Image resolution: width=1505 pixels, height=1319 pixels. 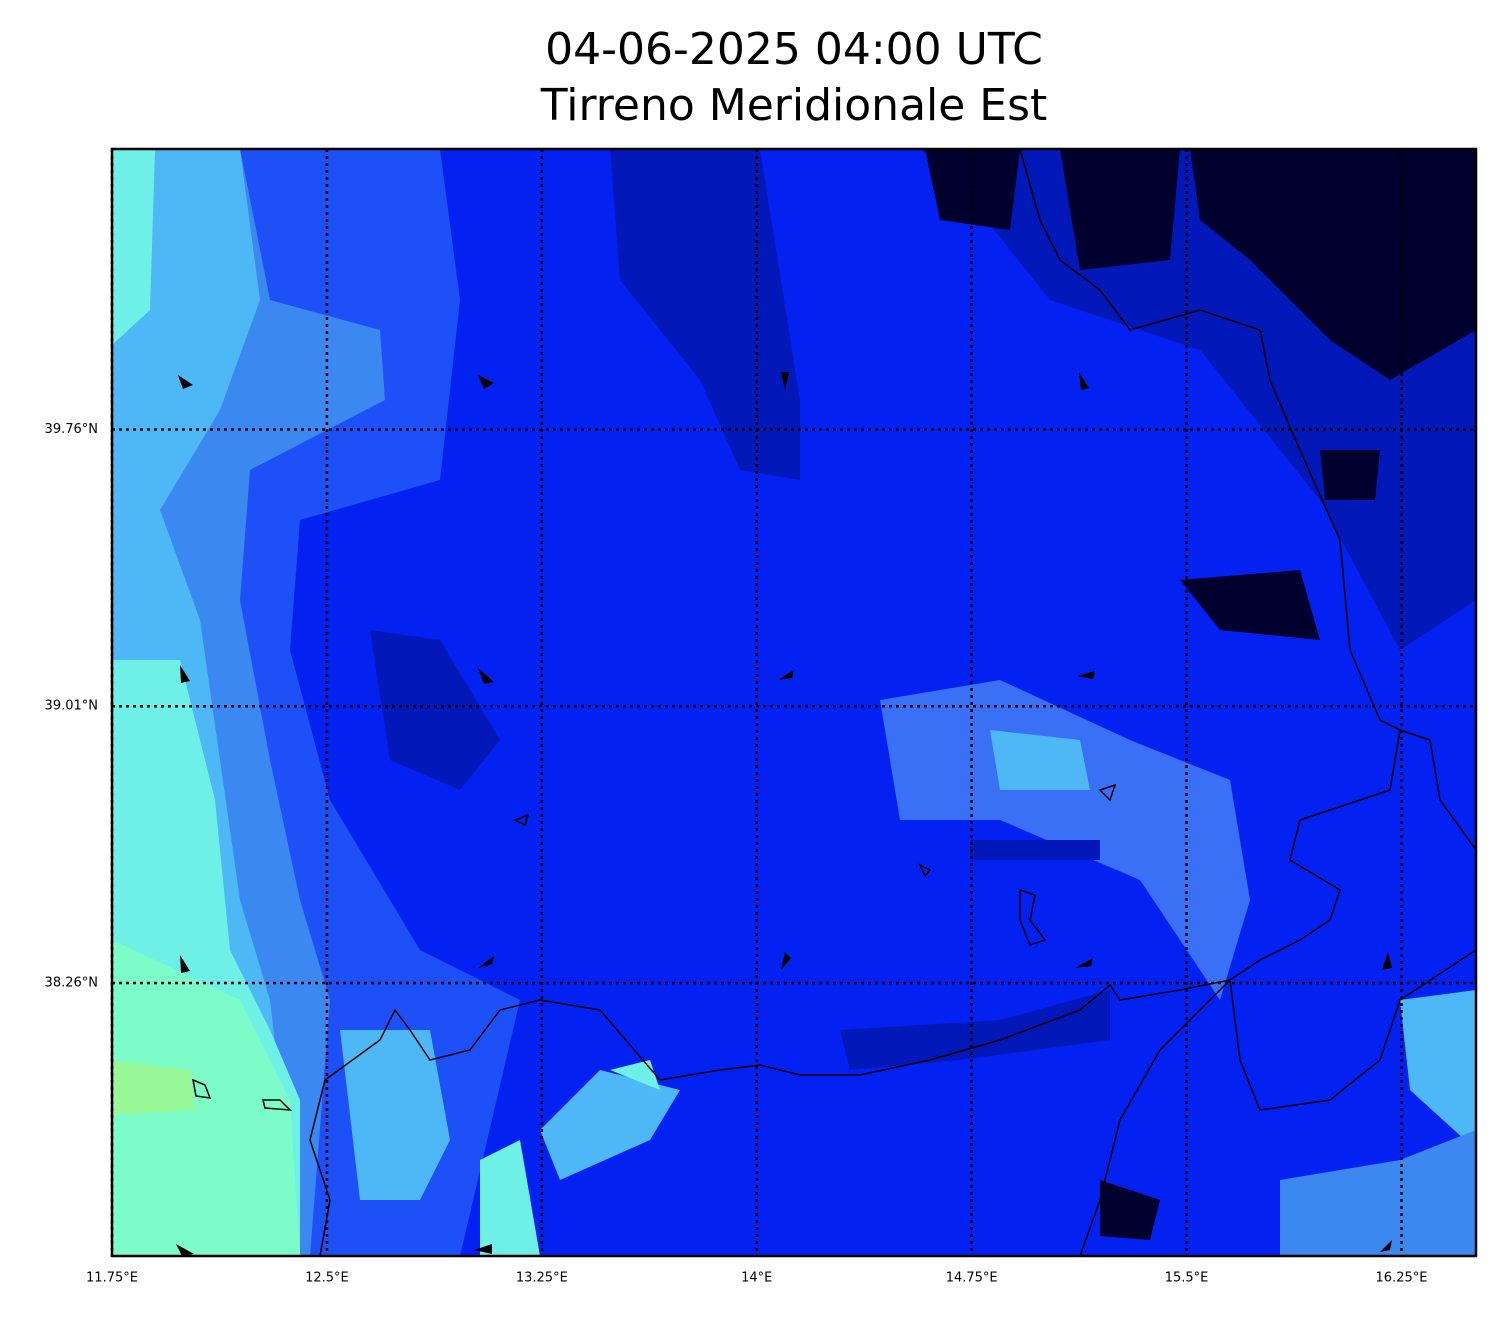 What do you see at coordinates (71, 706) in the screenshot?
I see `y-tick-label: 39.01°N` at bounding box center [71, 706].